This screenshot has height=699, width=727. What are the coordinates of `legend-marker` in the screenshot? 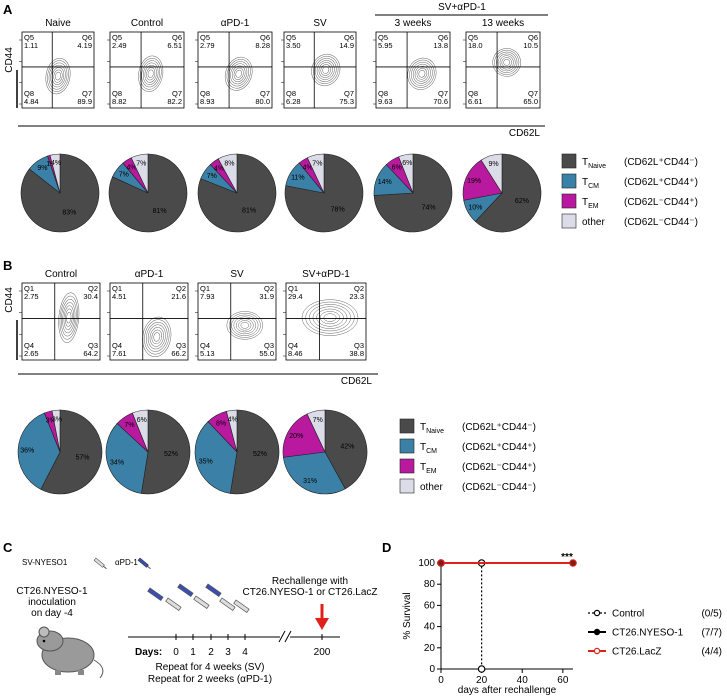 It's located at (597, 651).